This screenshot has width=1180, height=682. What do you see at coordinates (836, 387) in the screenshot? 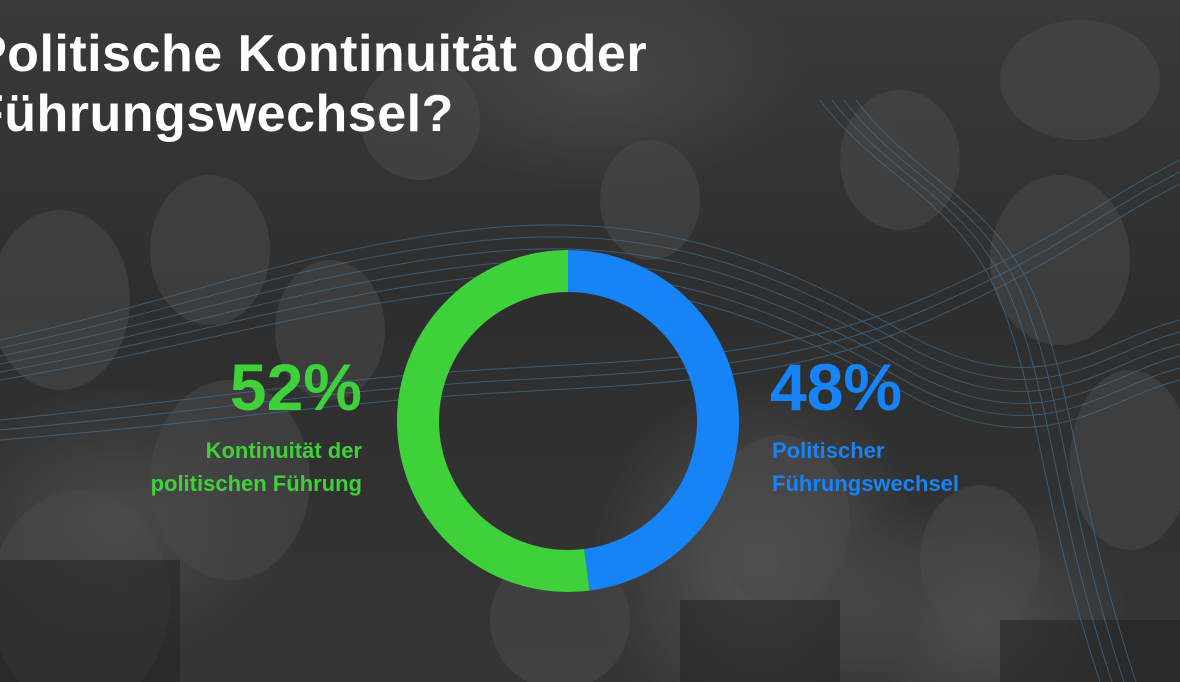
I see `change-percent: 48%` at bounding box center [836, 387].